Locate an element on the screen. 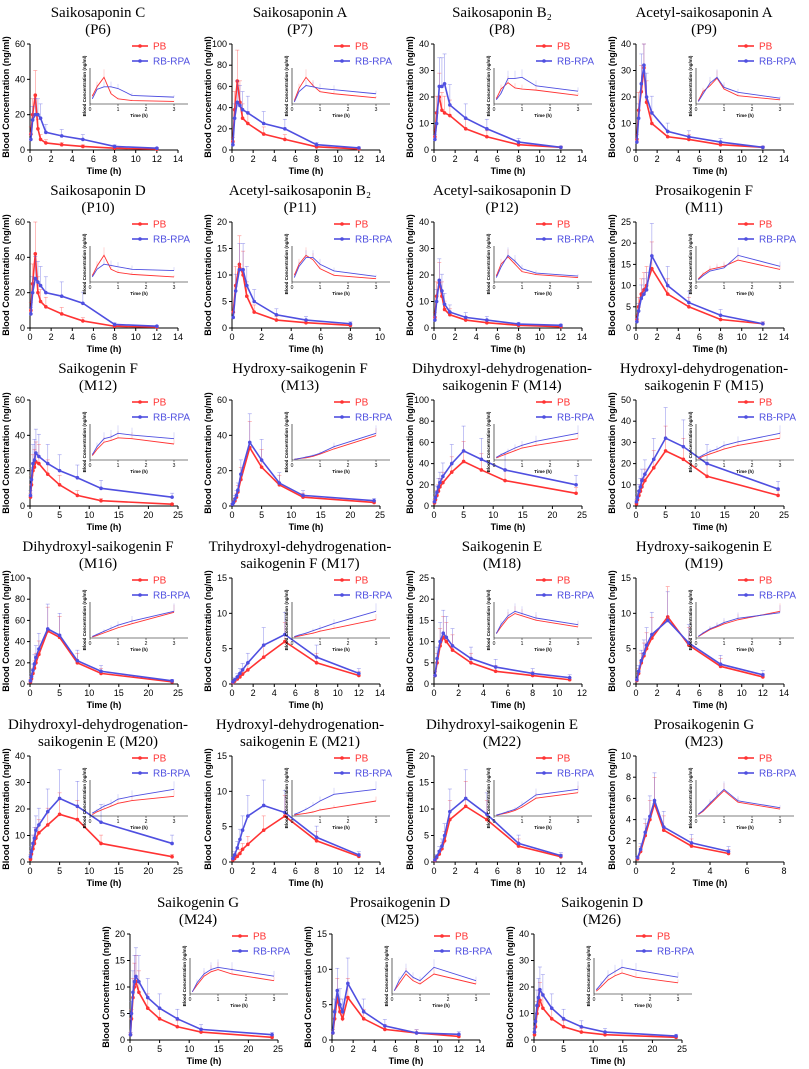 The width and height of the screenshot is (809, 1069). y-tick-label: 20 is located at coordinates (626, 243).